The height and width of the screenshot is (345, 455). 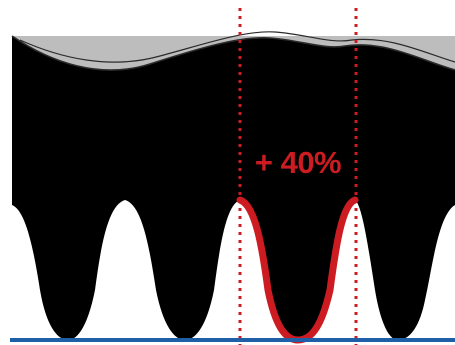 What do you see at coordinates (237, 47) in the screenshot?
I see `band-inner-line` at bounding box center [237, 47].